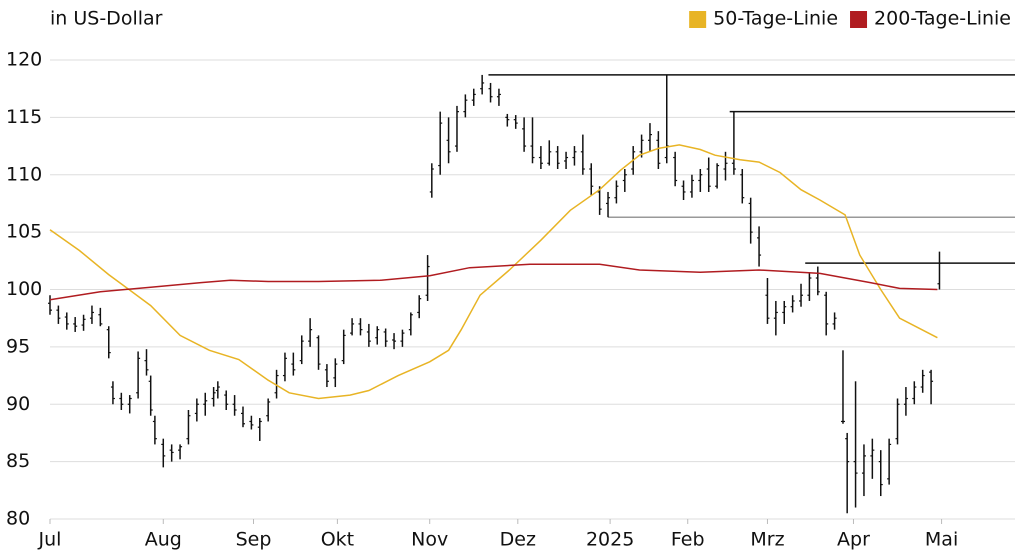 The width and height of the screenshot is (1024, 560). Describe the element at coordinates (24, 174) in the screenshot. I see `y-tick-label: 110` at that location.